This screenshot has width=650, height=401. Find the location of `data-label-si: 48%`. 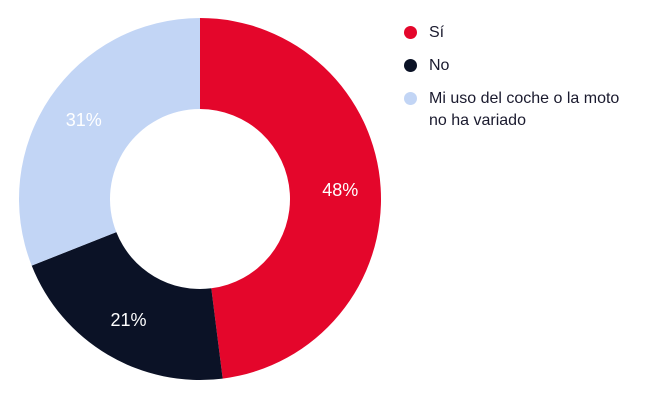

data-label-si: 48% is located at coordinates (340, 190).